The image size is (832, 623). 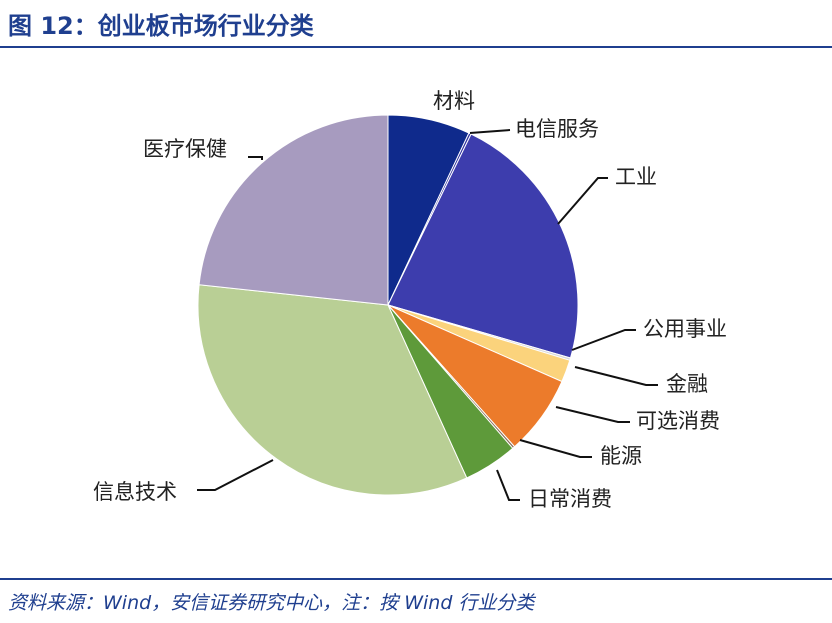 What do you see at coordinates (185, 149) in the screenshot?
I see `slice-label-10: 医疗保健` at bounding box center [185, 149].